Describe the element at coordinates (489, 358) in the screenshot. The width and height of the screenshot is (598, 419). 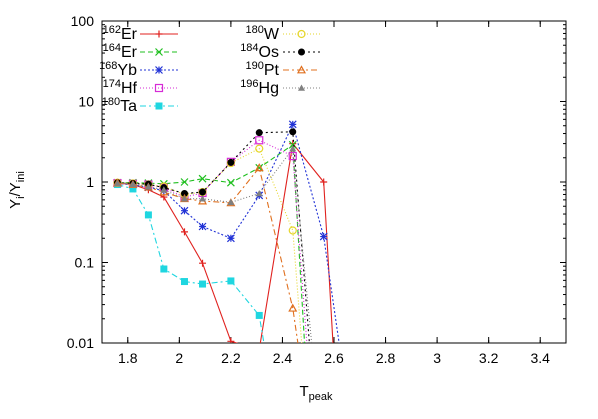
I see `x-tick-label: 3.2` at that location.